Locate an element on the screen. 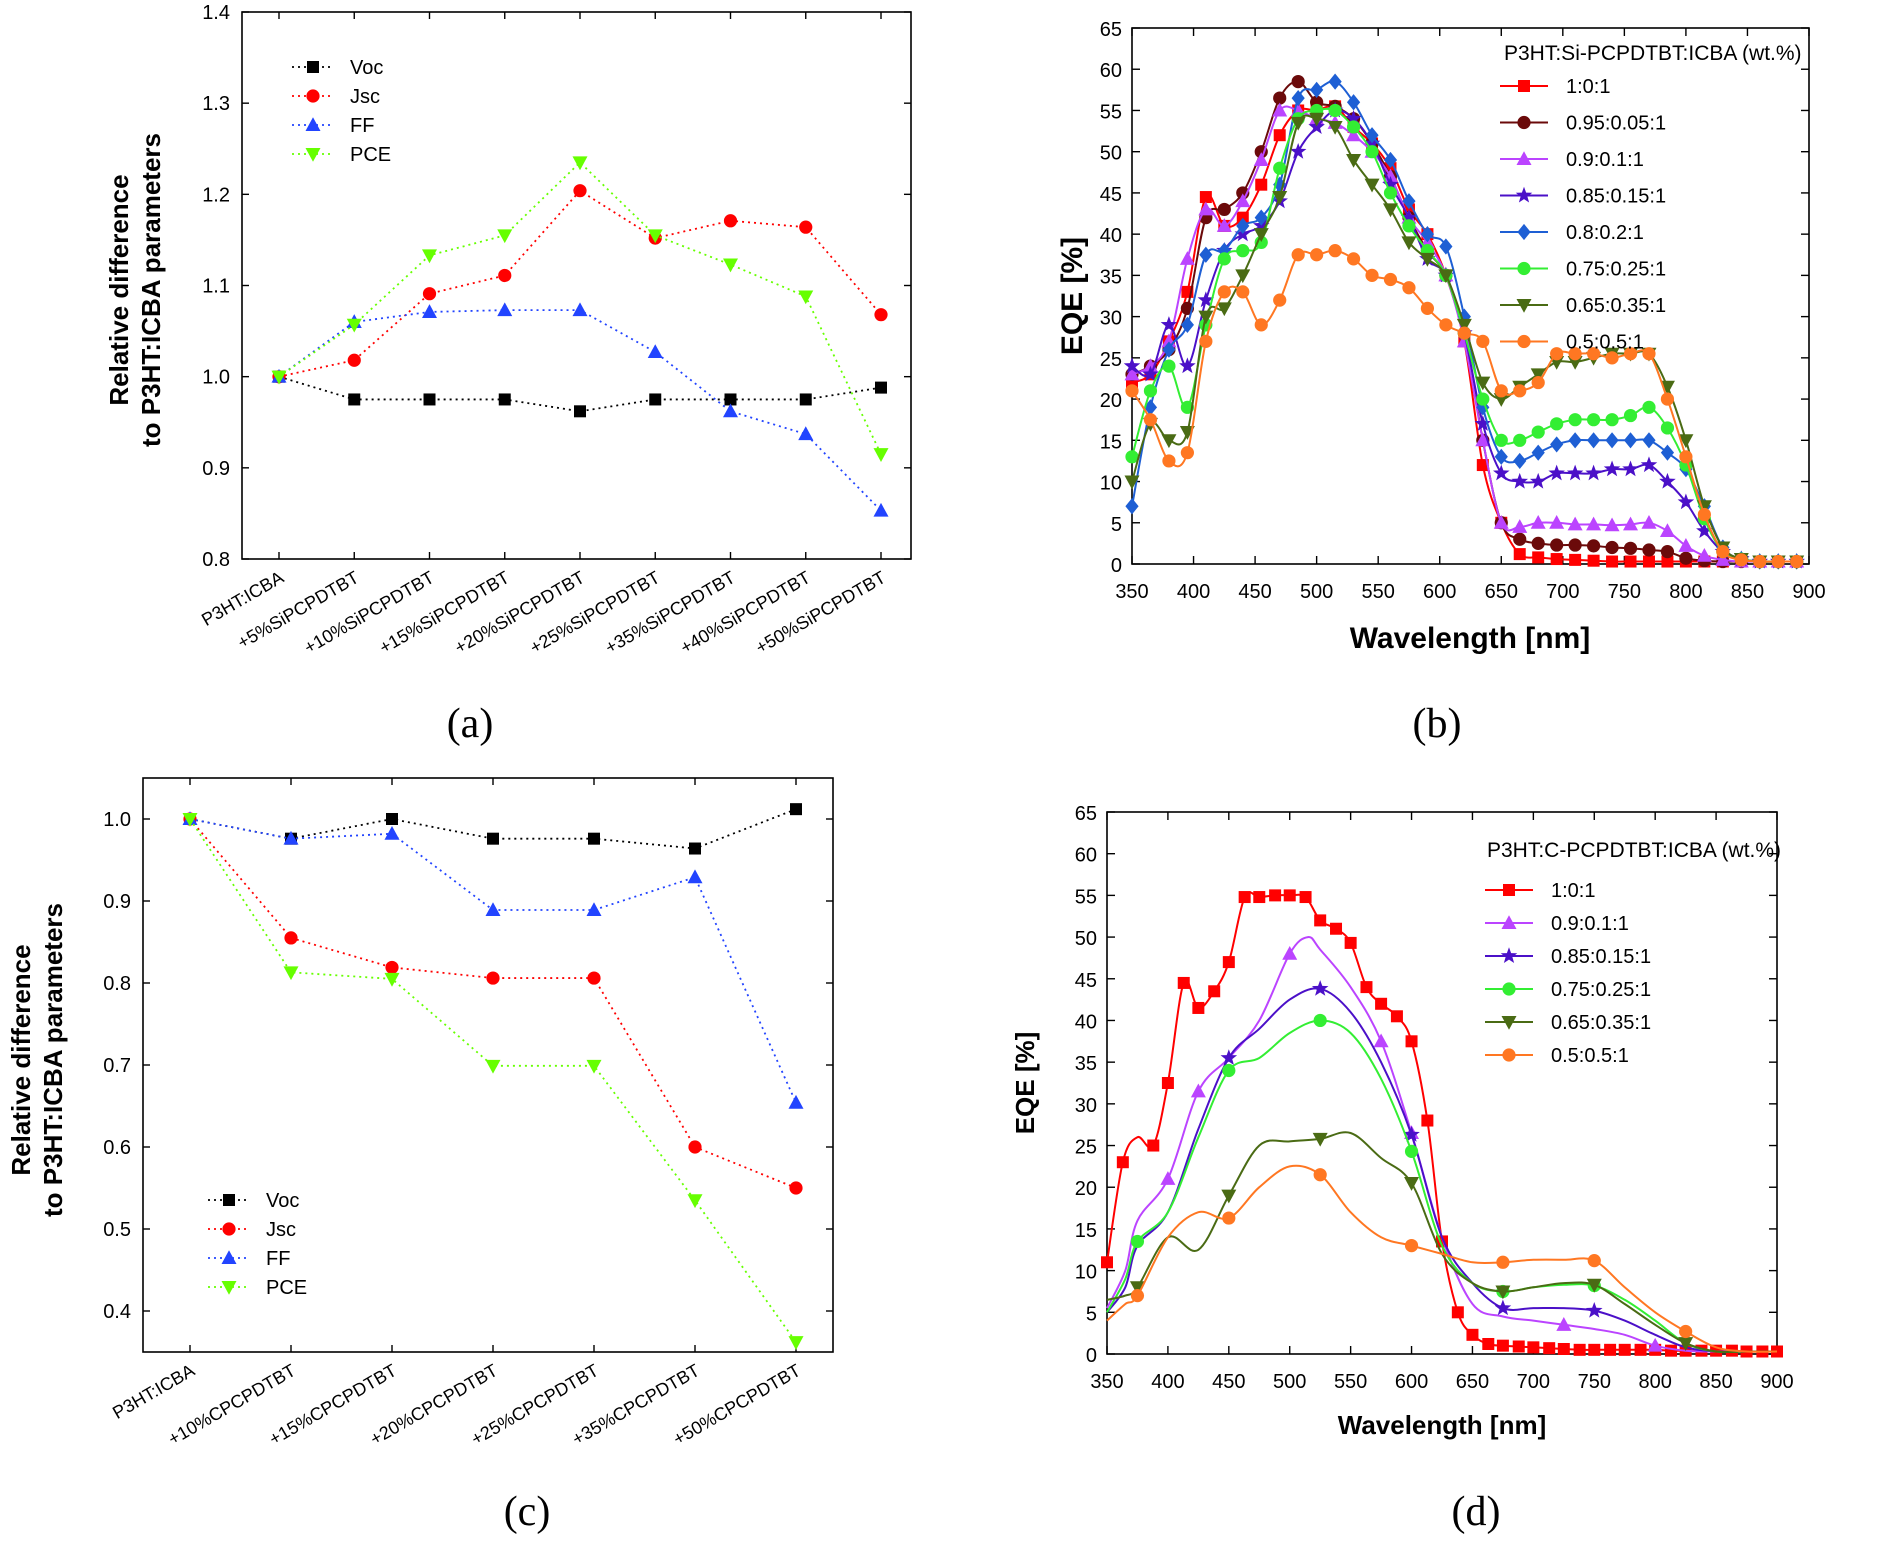 Image resolution: width=1890 pixels, height=1558 pixels. c-legend-pce-label: PCE is located at coordinates (286, 1288).